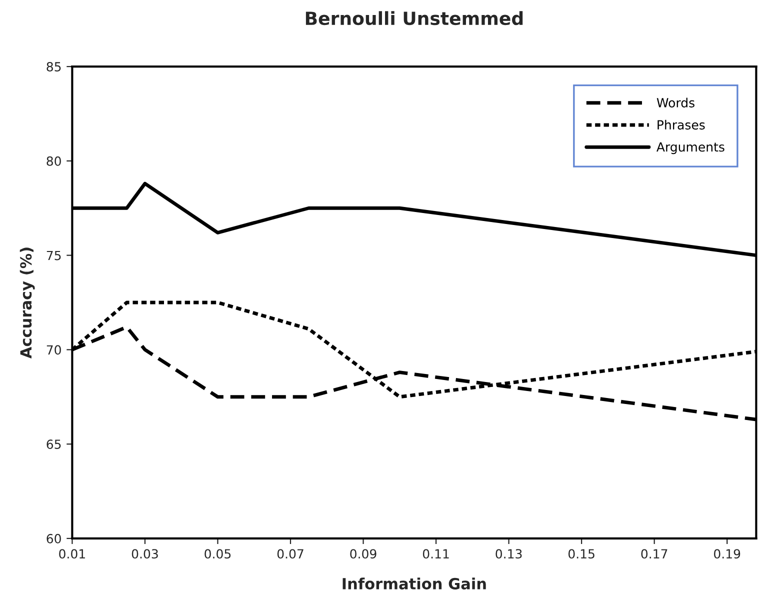  Describe the element at coordinates (581, 554) in the screenshot. I see `x-tick-label: 0.15` at that location.